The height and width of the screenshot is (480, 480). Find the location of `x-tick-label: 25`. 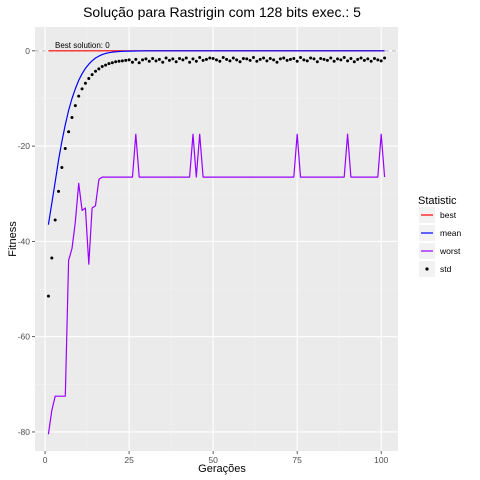

x-tick-label: 25 is located at coordinates (129, 460).